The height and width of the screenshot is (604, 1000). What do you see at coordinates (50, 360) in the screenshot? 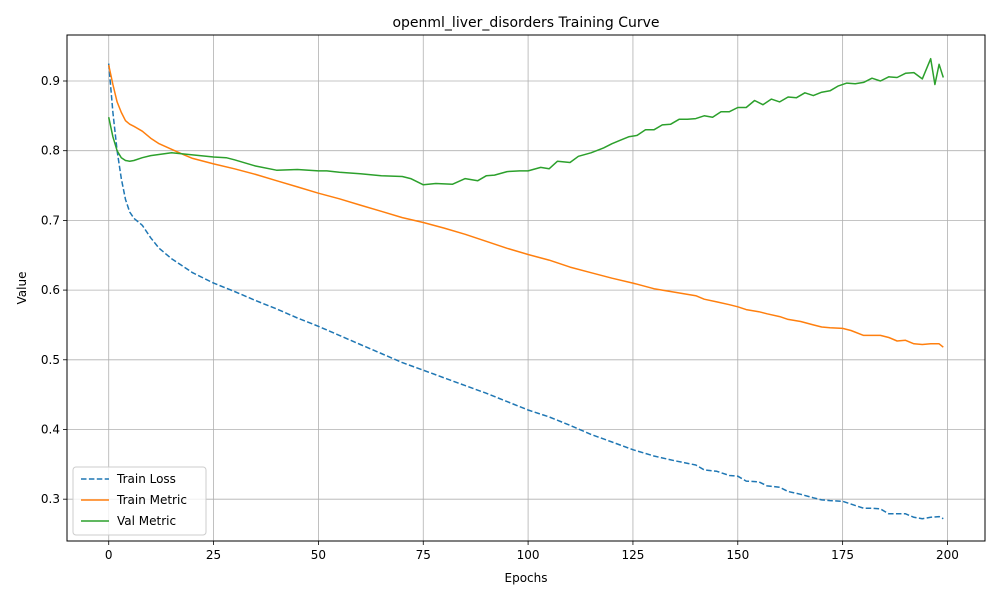
I see `y-tick-label: 0.5` at bounding box center [50, 360].